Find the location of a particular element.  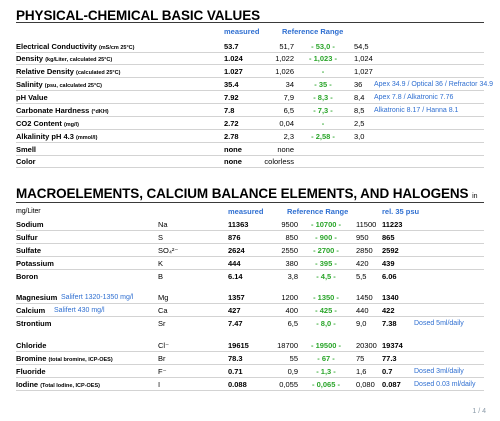

row-label-text: Smell is located at coordinates (26, 149).